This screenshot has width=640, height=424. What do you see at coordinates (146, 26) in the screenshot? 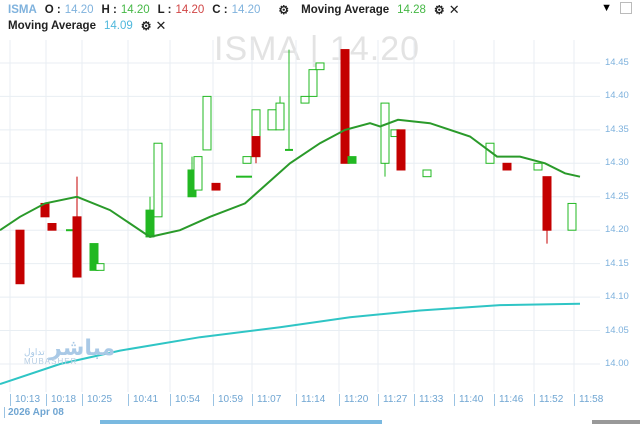
I see `ma2-gear-icon: ⚙` at bounding box center [146, 26].